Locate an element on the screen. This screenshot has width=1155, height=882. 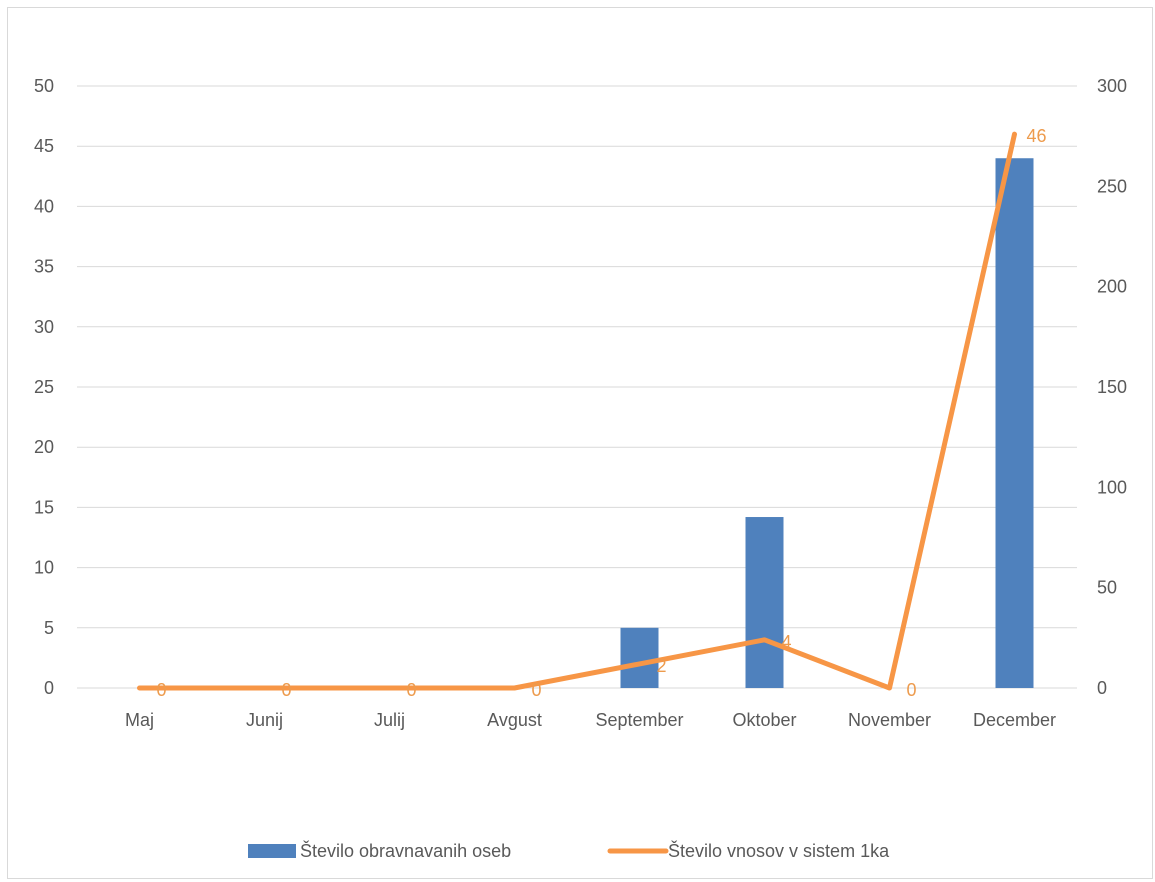
right-axis-tick-label: 200 is located at coordinates (1112, 287).